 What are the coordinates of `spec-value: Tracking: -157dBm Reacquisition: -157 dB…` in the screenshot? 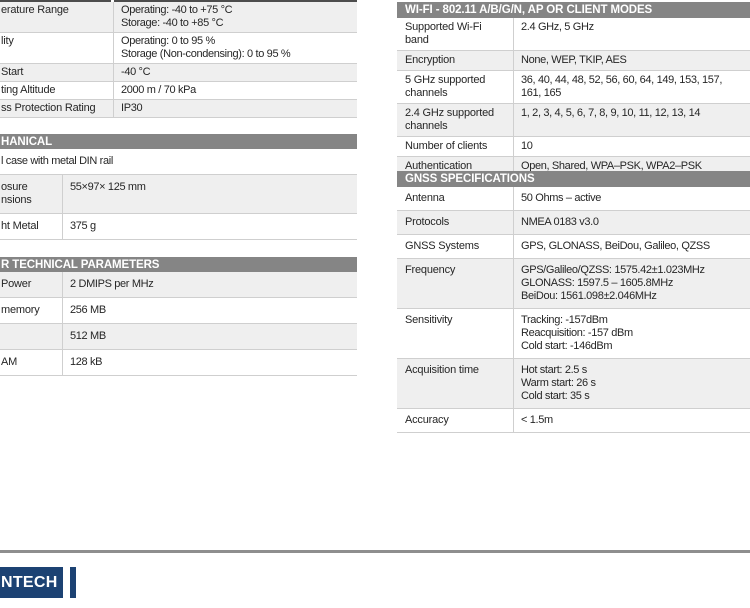 It's located at (631, 333).